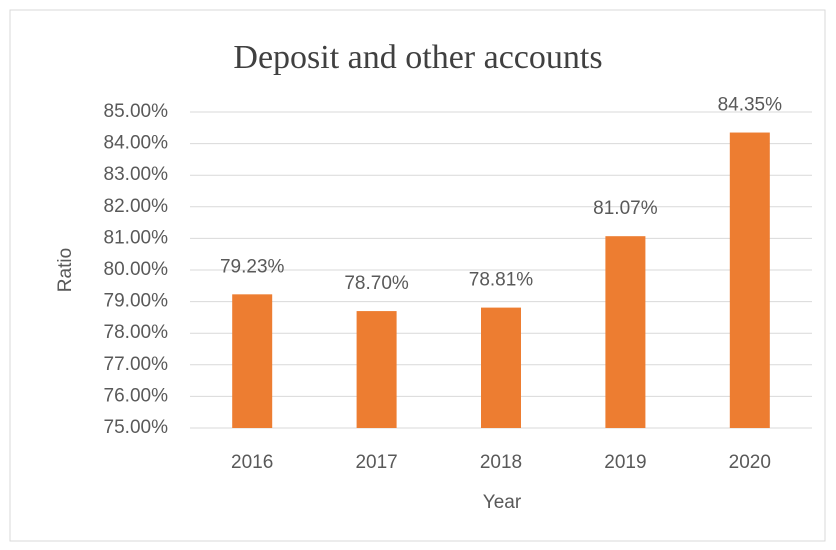 Image resolution: width=836 pixels, height=550 pixels. I want to click on y-tick-label: 82.00%, so click(136, 206).